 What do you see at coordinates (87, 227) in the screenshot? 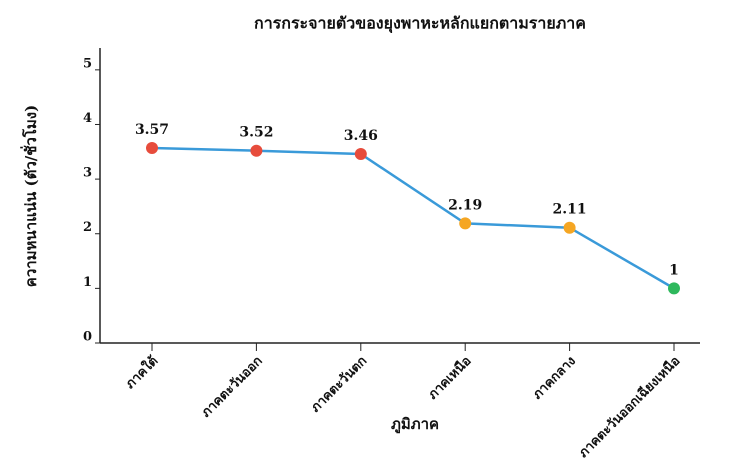
I see `y-tick-label: 2` at bounding box center [87, 227].